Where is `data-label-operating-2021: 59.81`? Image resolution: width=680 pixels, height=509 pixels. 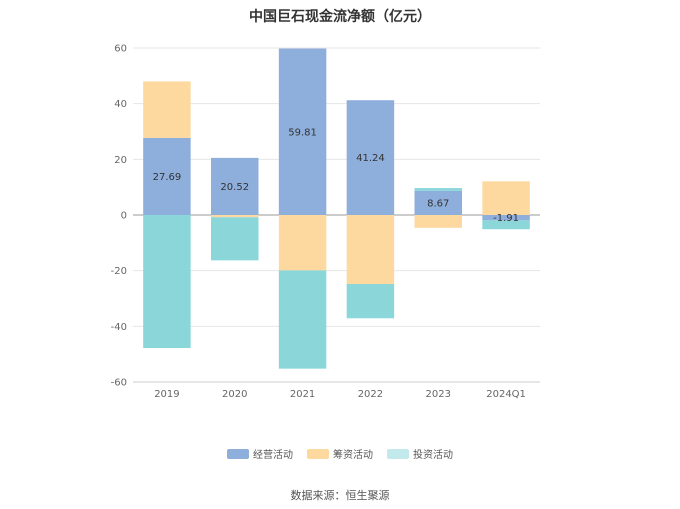 data-label-operating-2021: 59.81 is located at coordinates (302, 132).